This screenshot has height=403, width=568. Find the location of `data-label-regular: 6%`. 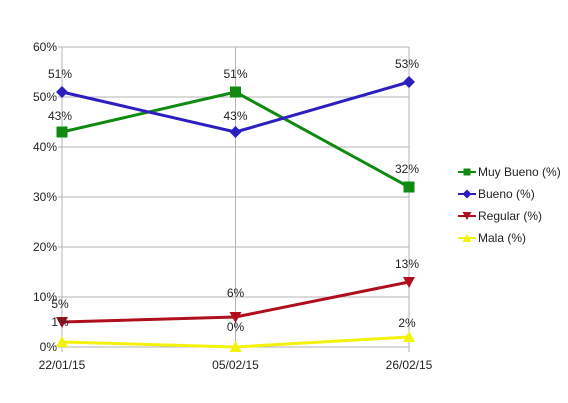

data-label-regular: 6% is located at coordinates (236, 293).